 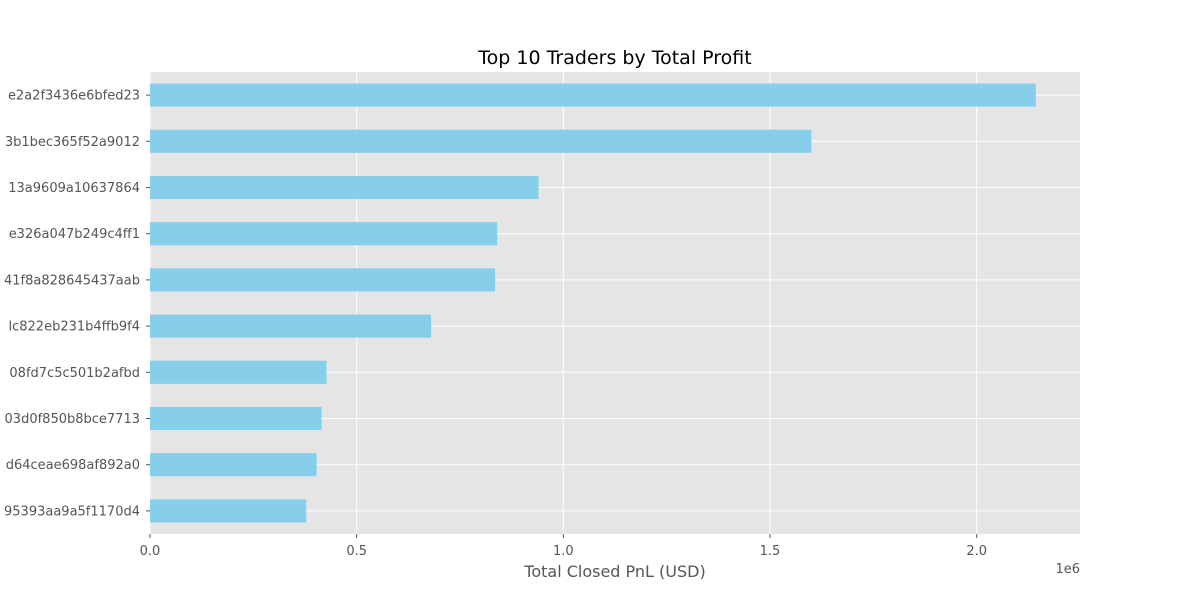 What do you see at coordinates (72, 419) in the screenshot?
I see `y-tick-label: 03d0f850b8bce7713` at bounding box center [72, 419].